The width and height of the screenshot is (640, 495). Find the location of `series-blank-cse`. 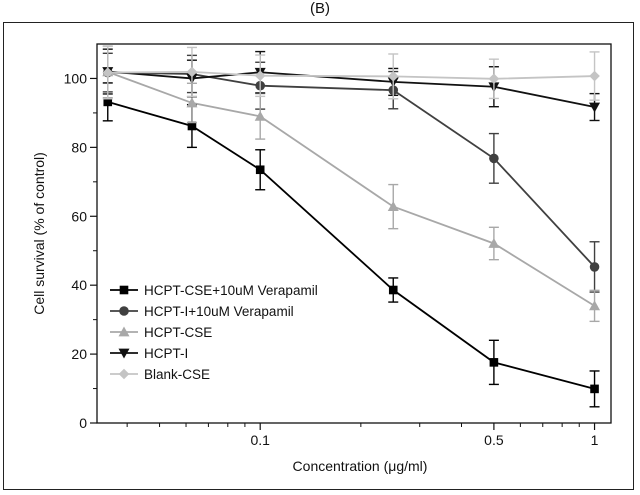

series-blank-cse is located at coordinates (351, 73).